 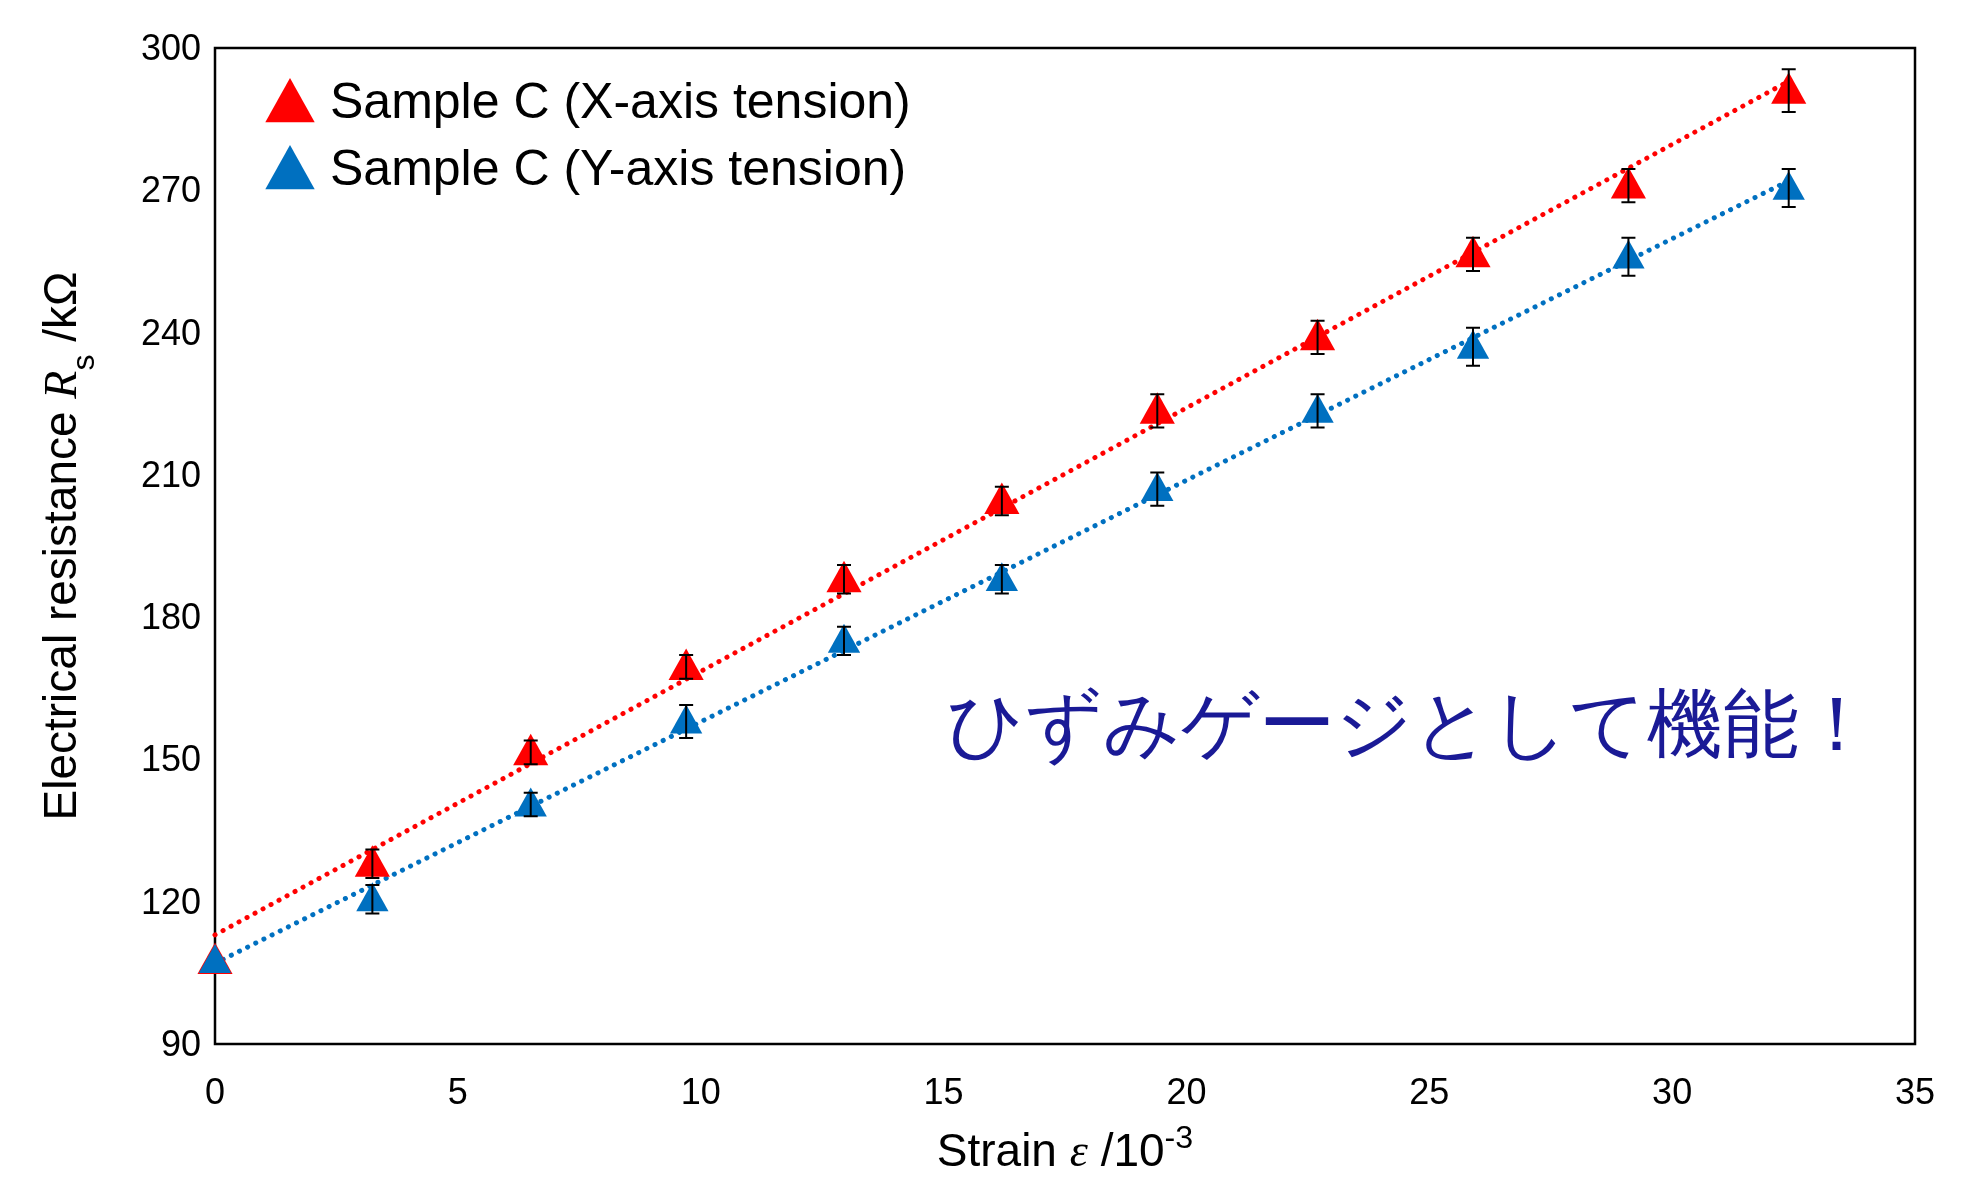 I want to click on y-tick-label: 90, so click(x=180, y=1043).